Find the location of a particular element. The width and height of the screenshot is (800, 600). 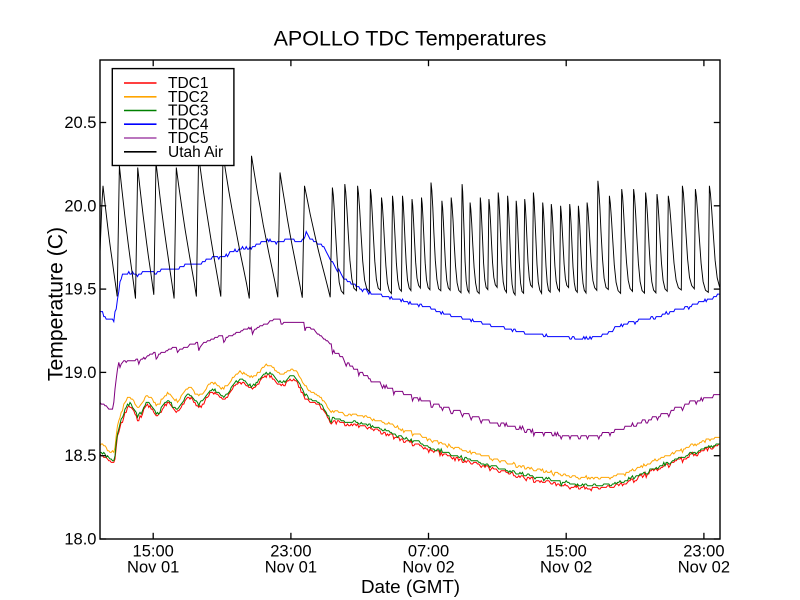

svg-text: 07:00 is located at coordinates (428, 552).